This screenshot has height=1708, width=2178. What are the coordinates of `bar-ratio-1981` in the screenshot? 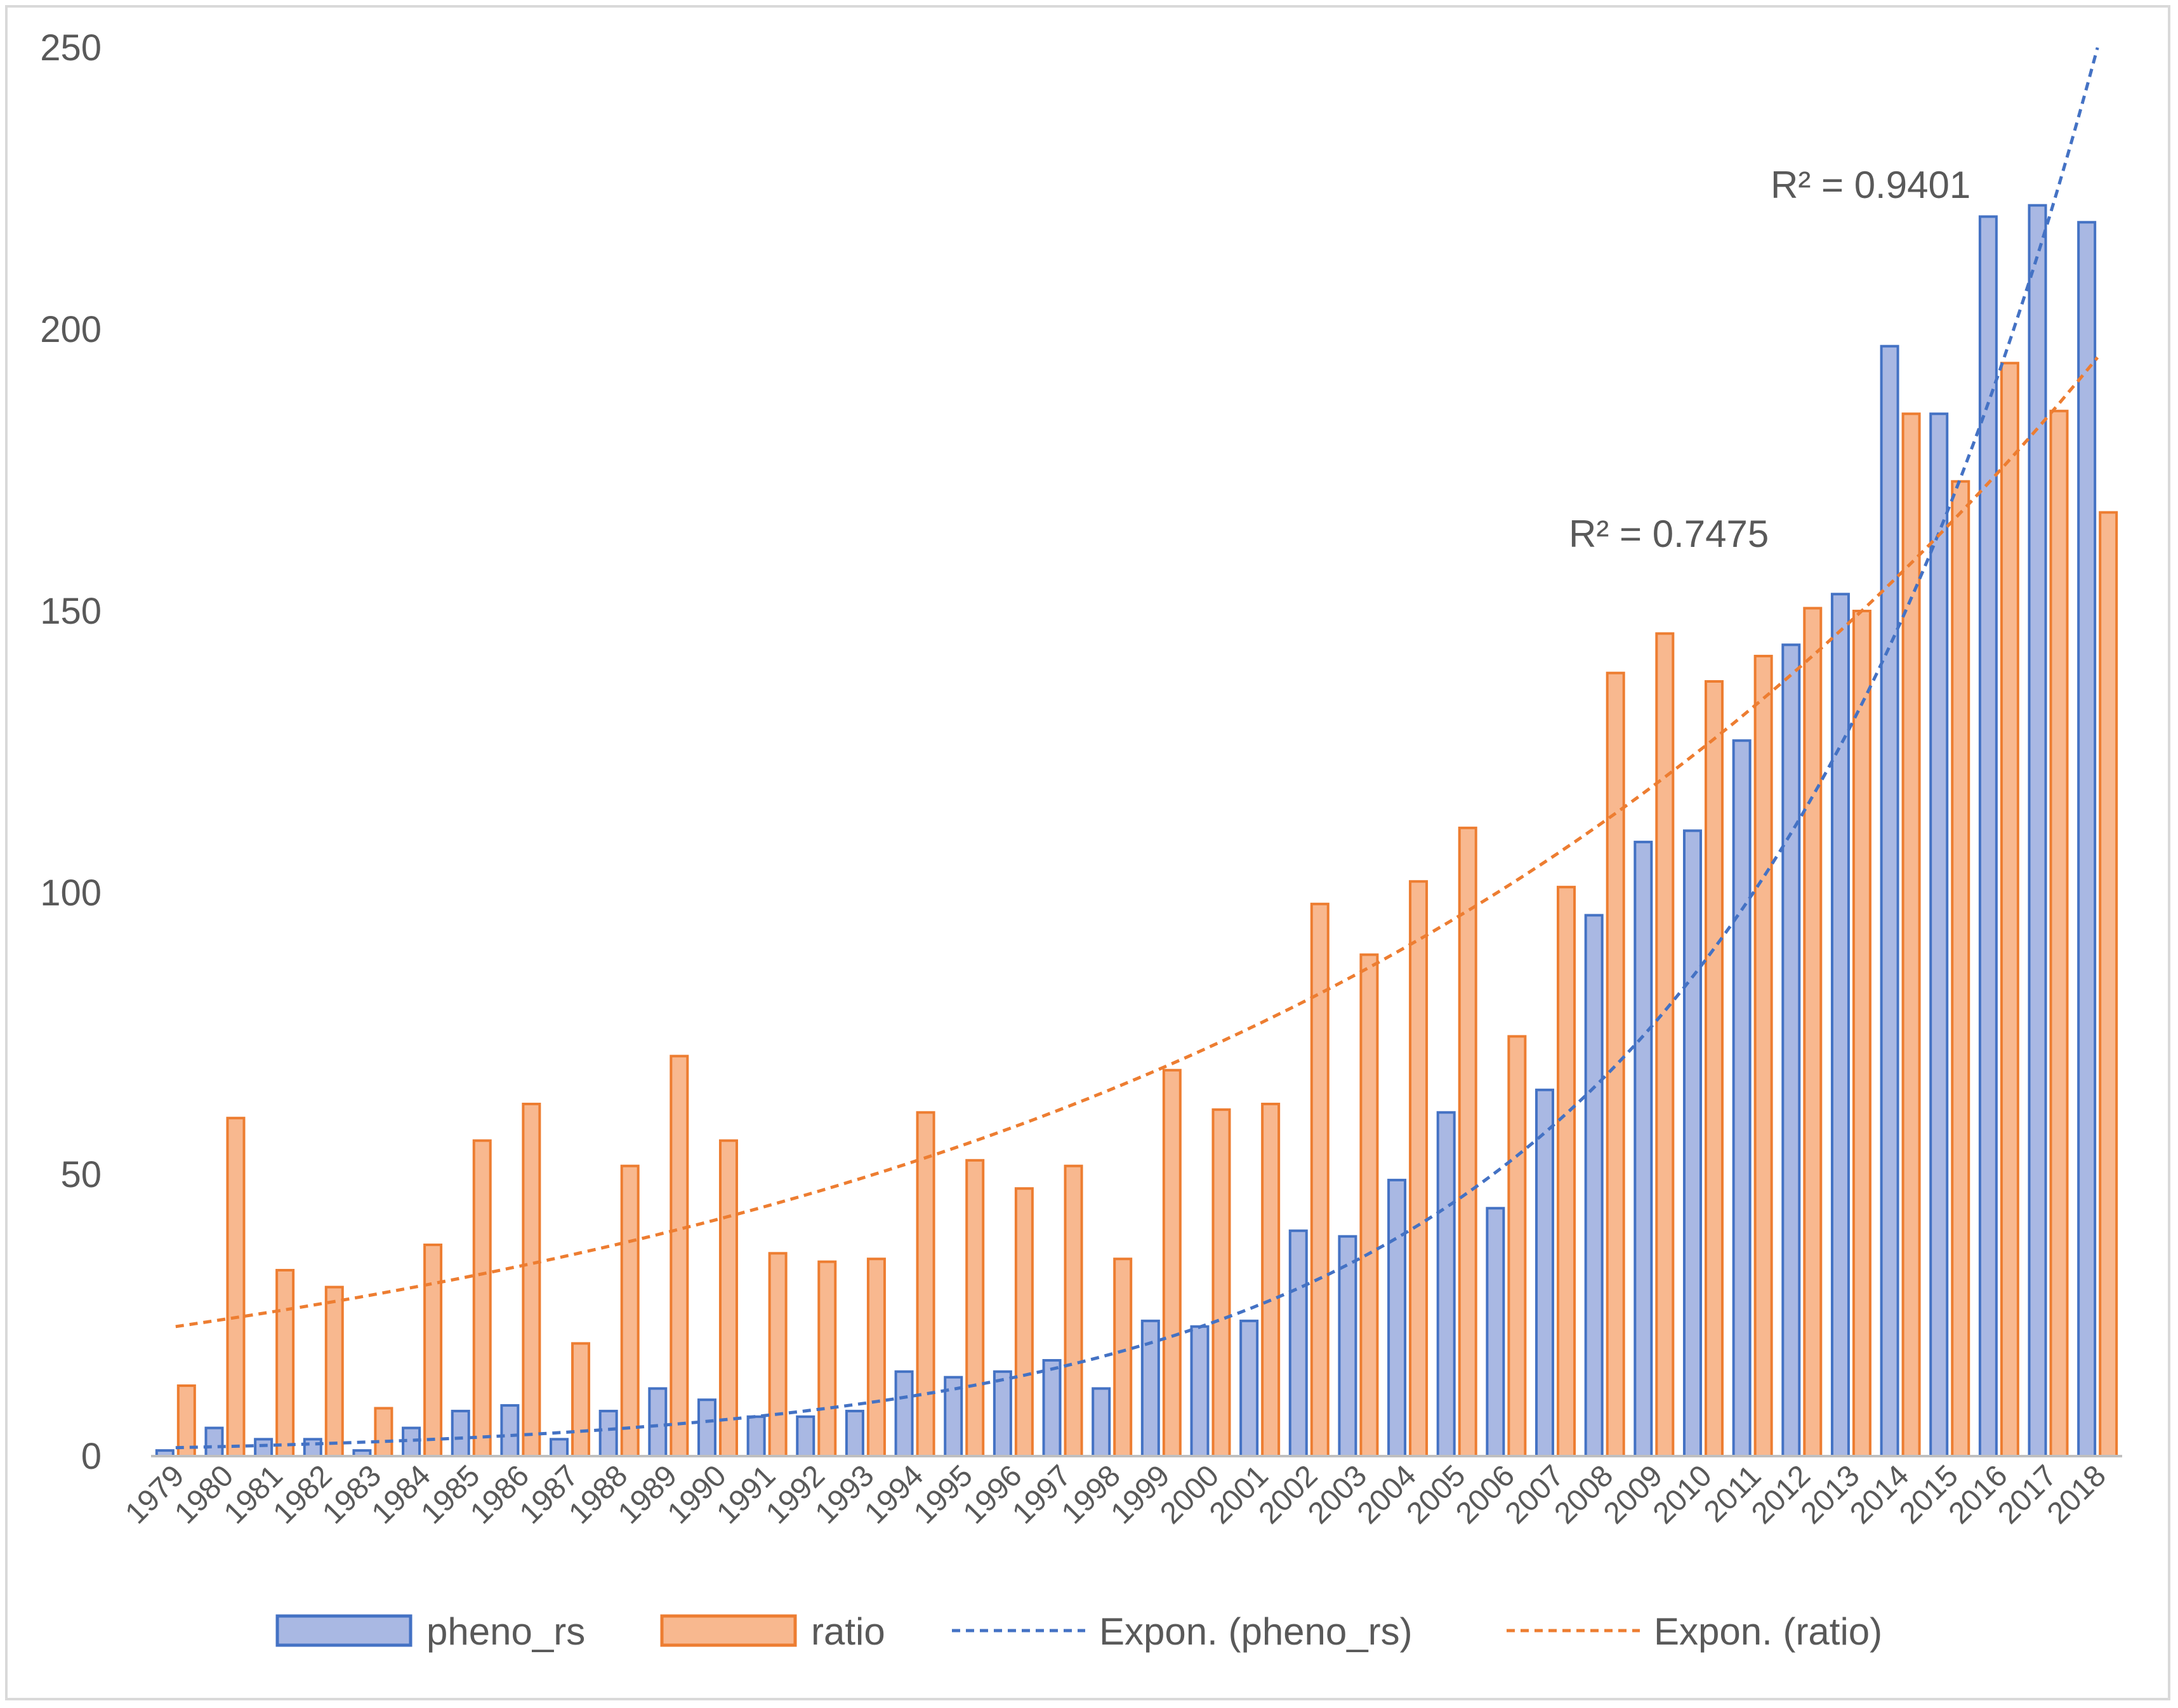 It's located at (285, 1362).